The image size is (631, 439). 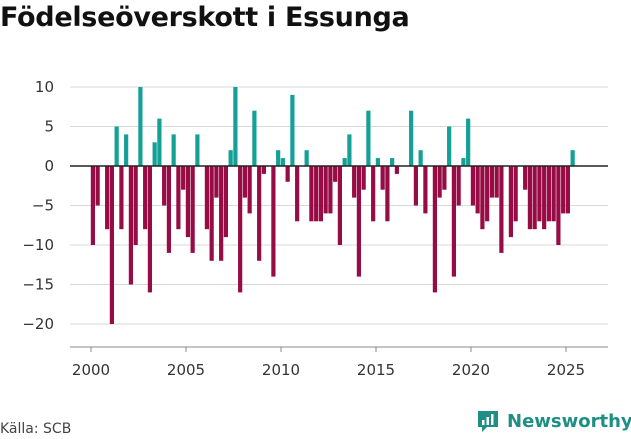 What do you see at coordinates (281, 370) in the screenshot?
I see `x-tick-label: 2010` at bounding box center [281, 370].